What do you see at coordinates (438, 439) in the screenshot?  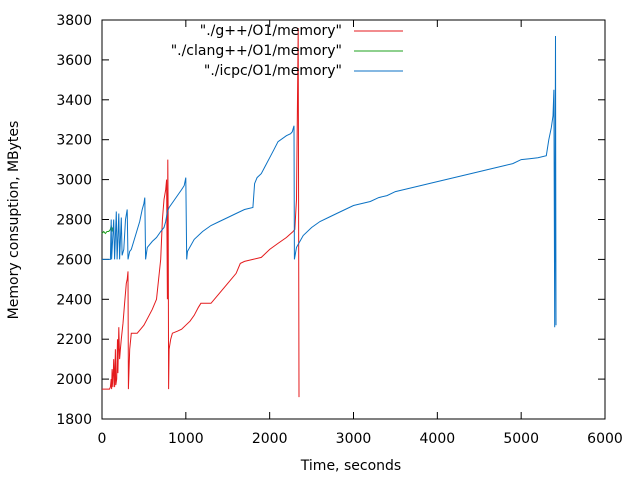 I see `x-tick-label: 4000` at bounding box center [438, 439].